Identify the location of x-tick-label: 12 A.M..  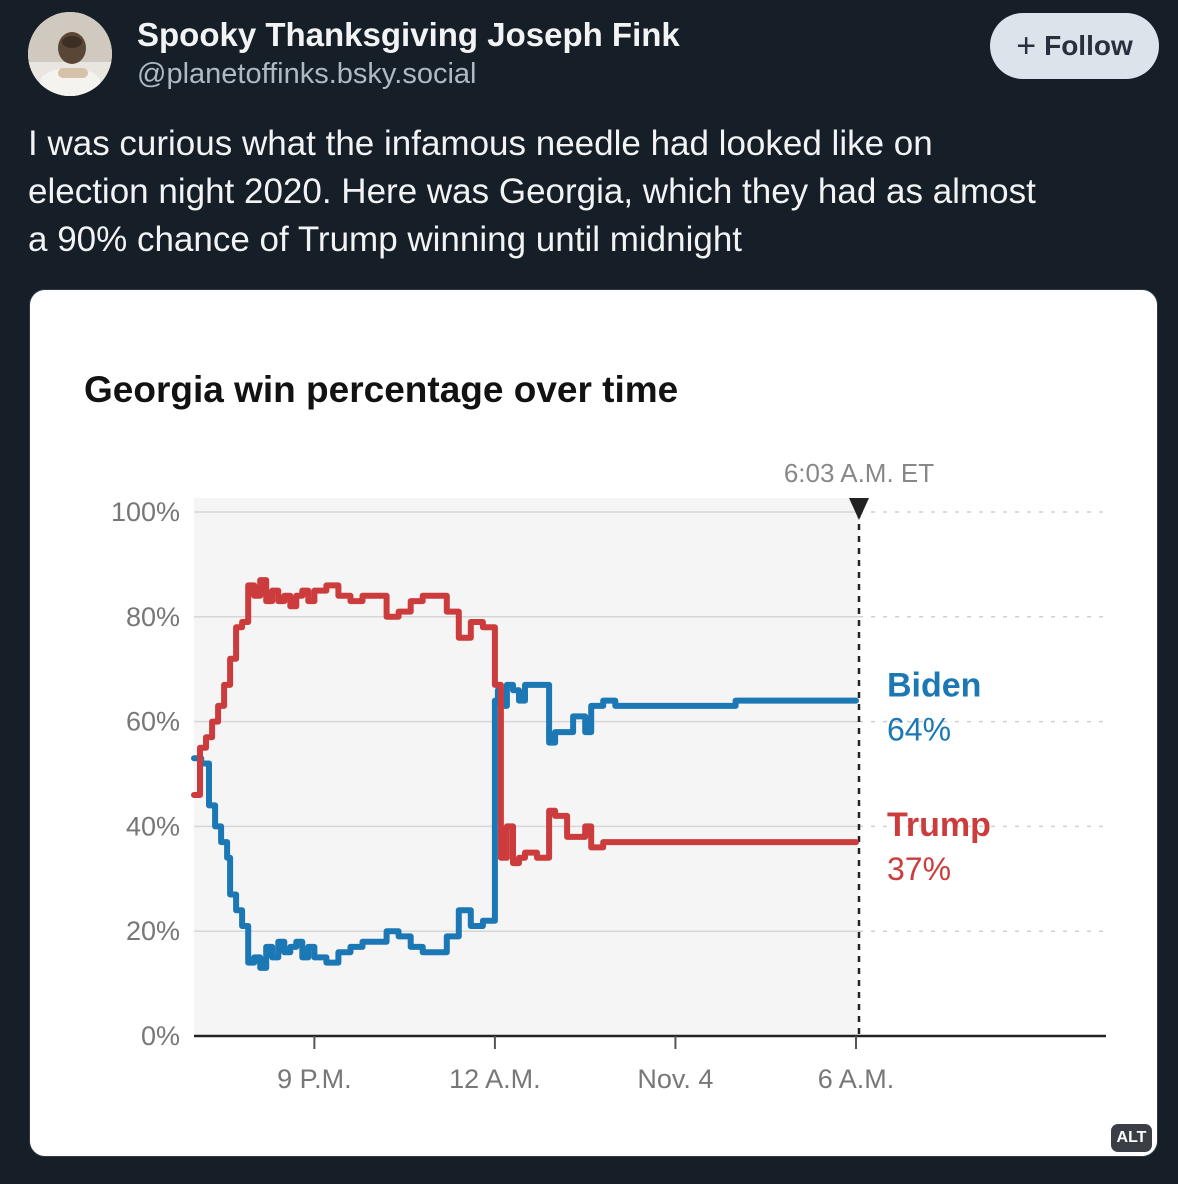
(495, 1079).